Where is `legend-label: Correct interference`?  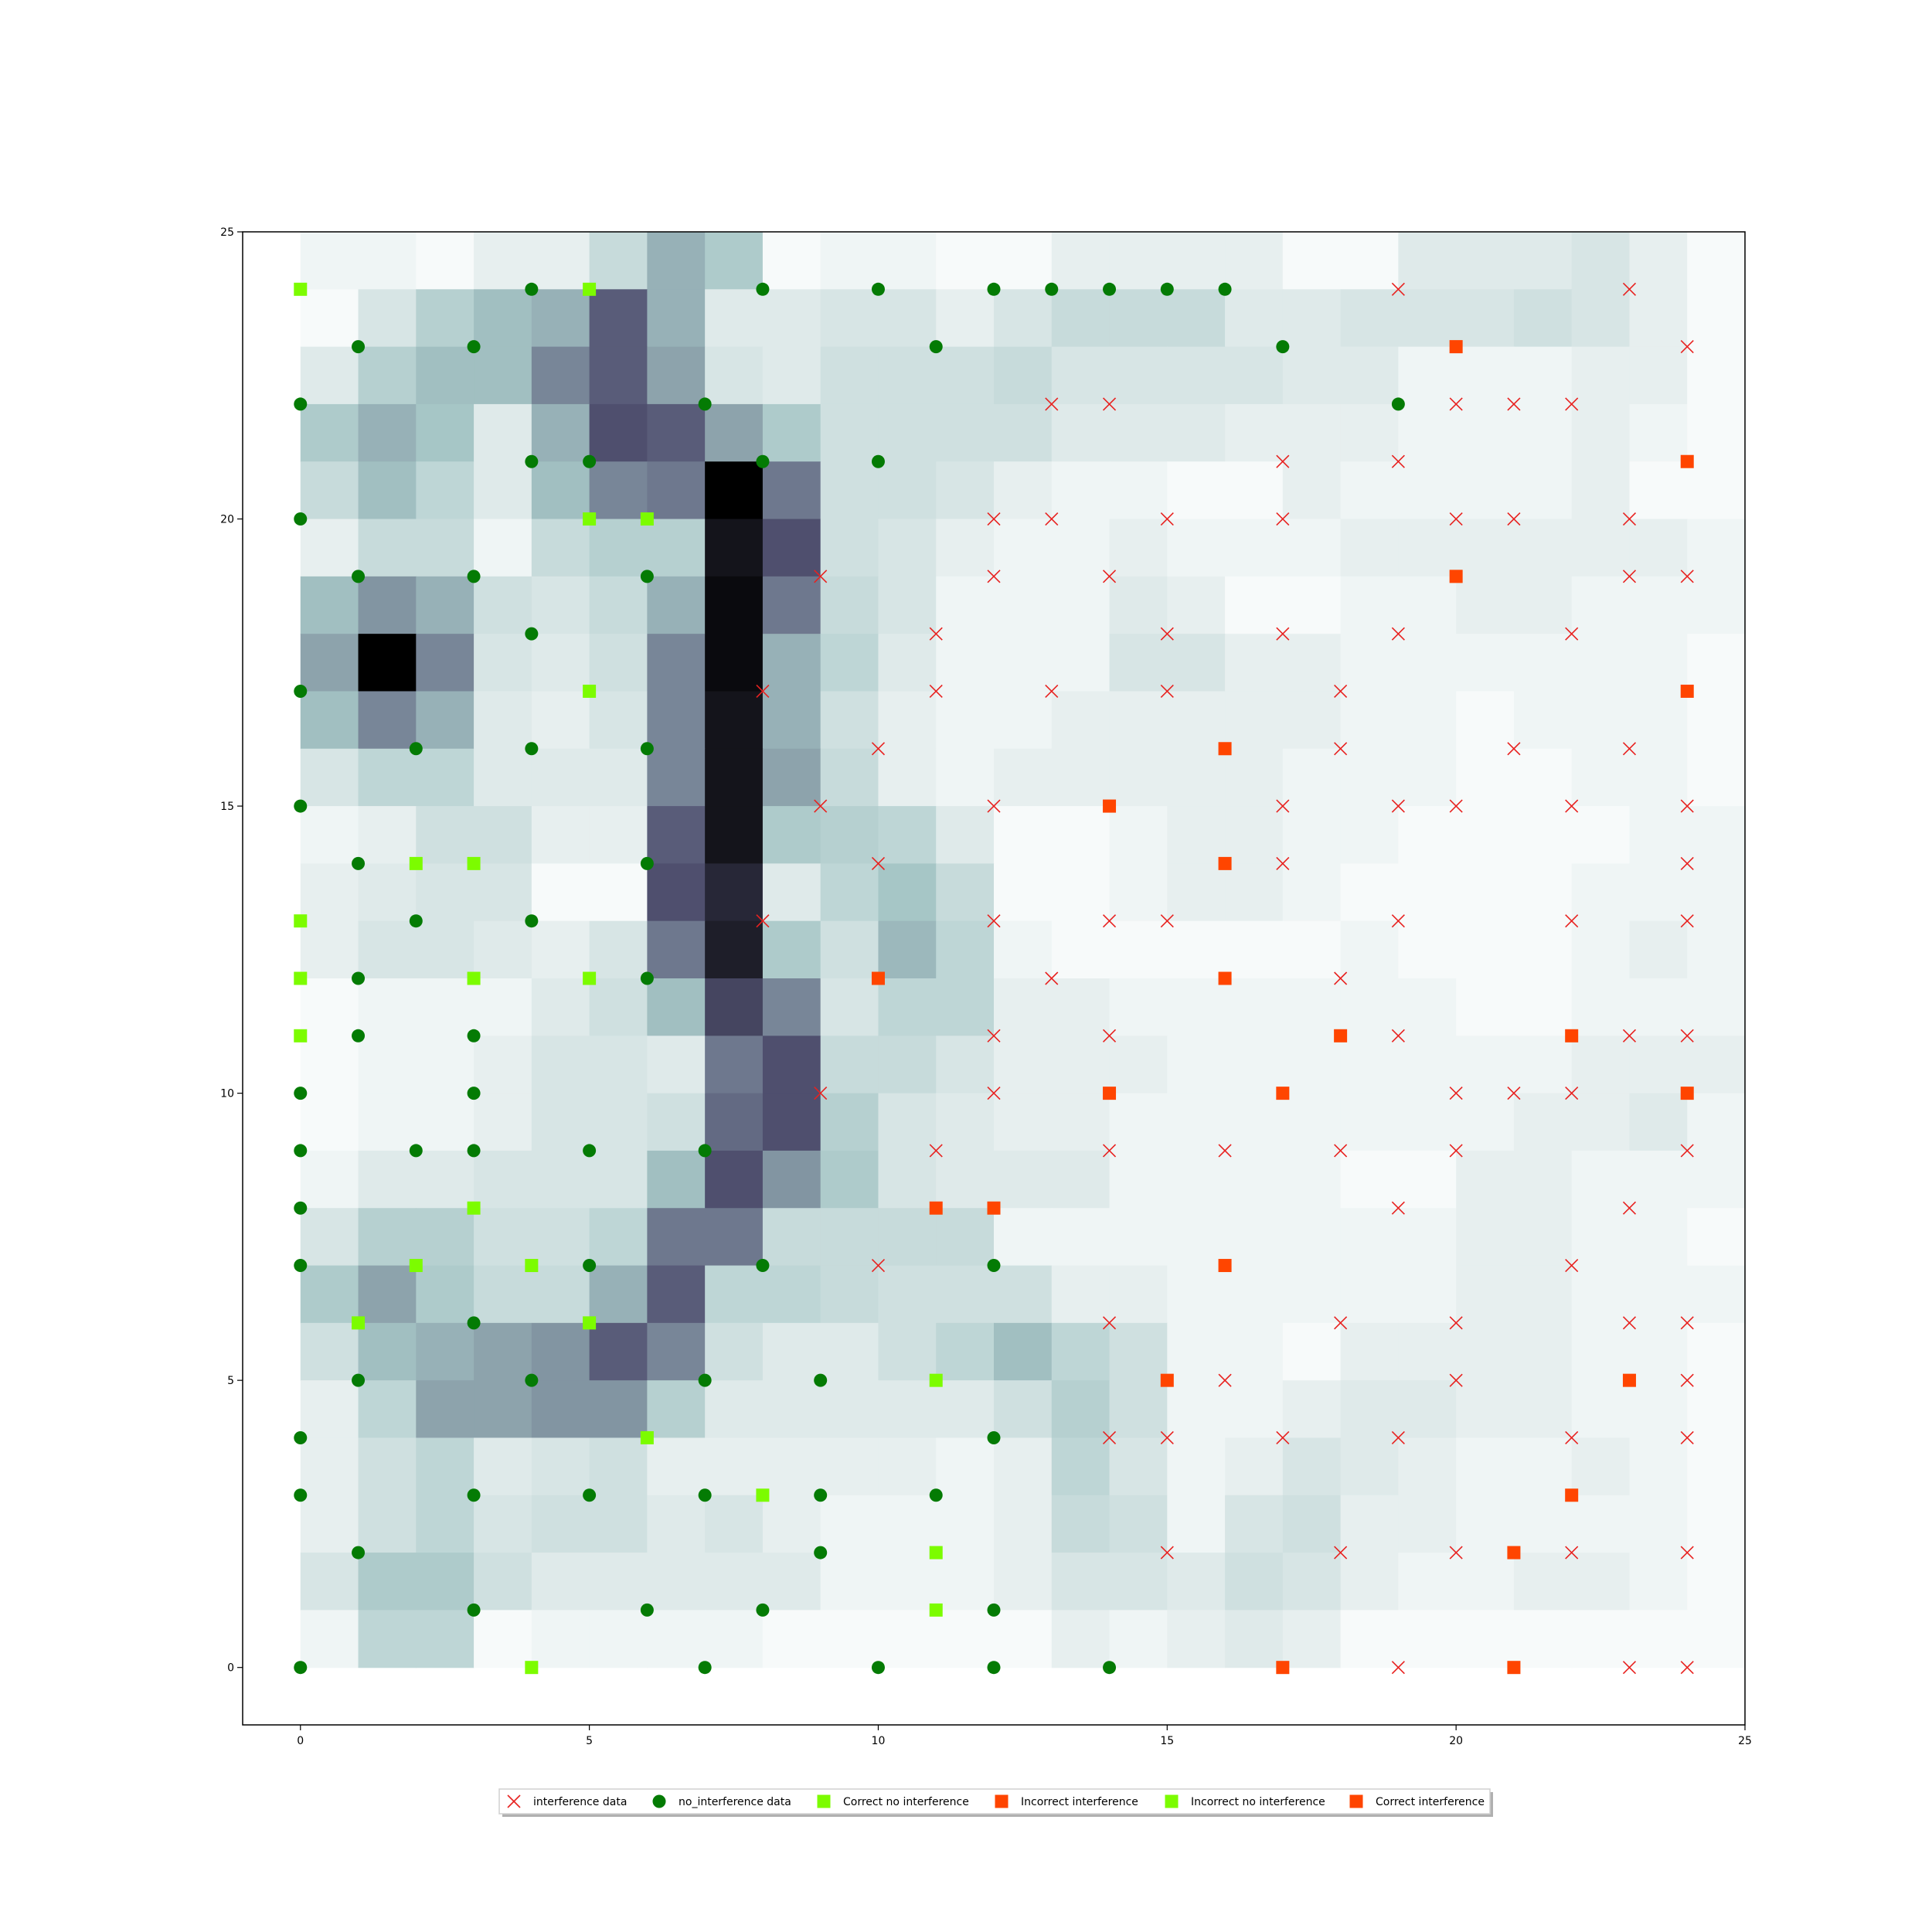 legend-label: Correct interference is located at coordinates (1431, 1802).